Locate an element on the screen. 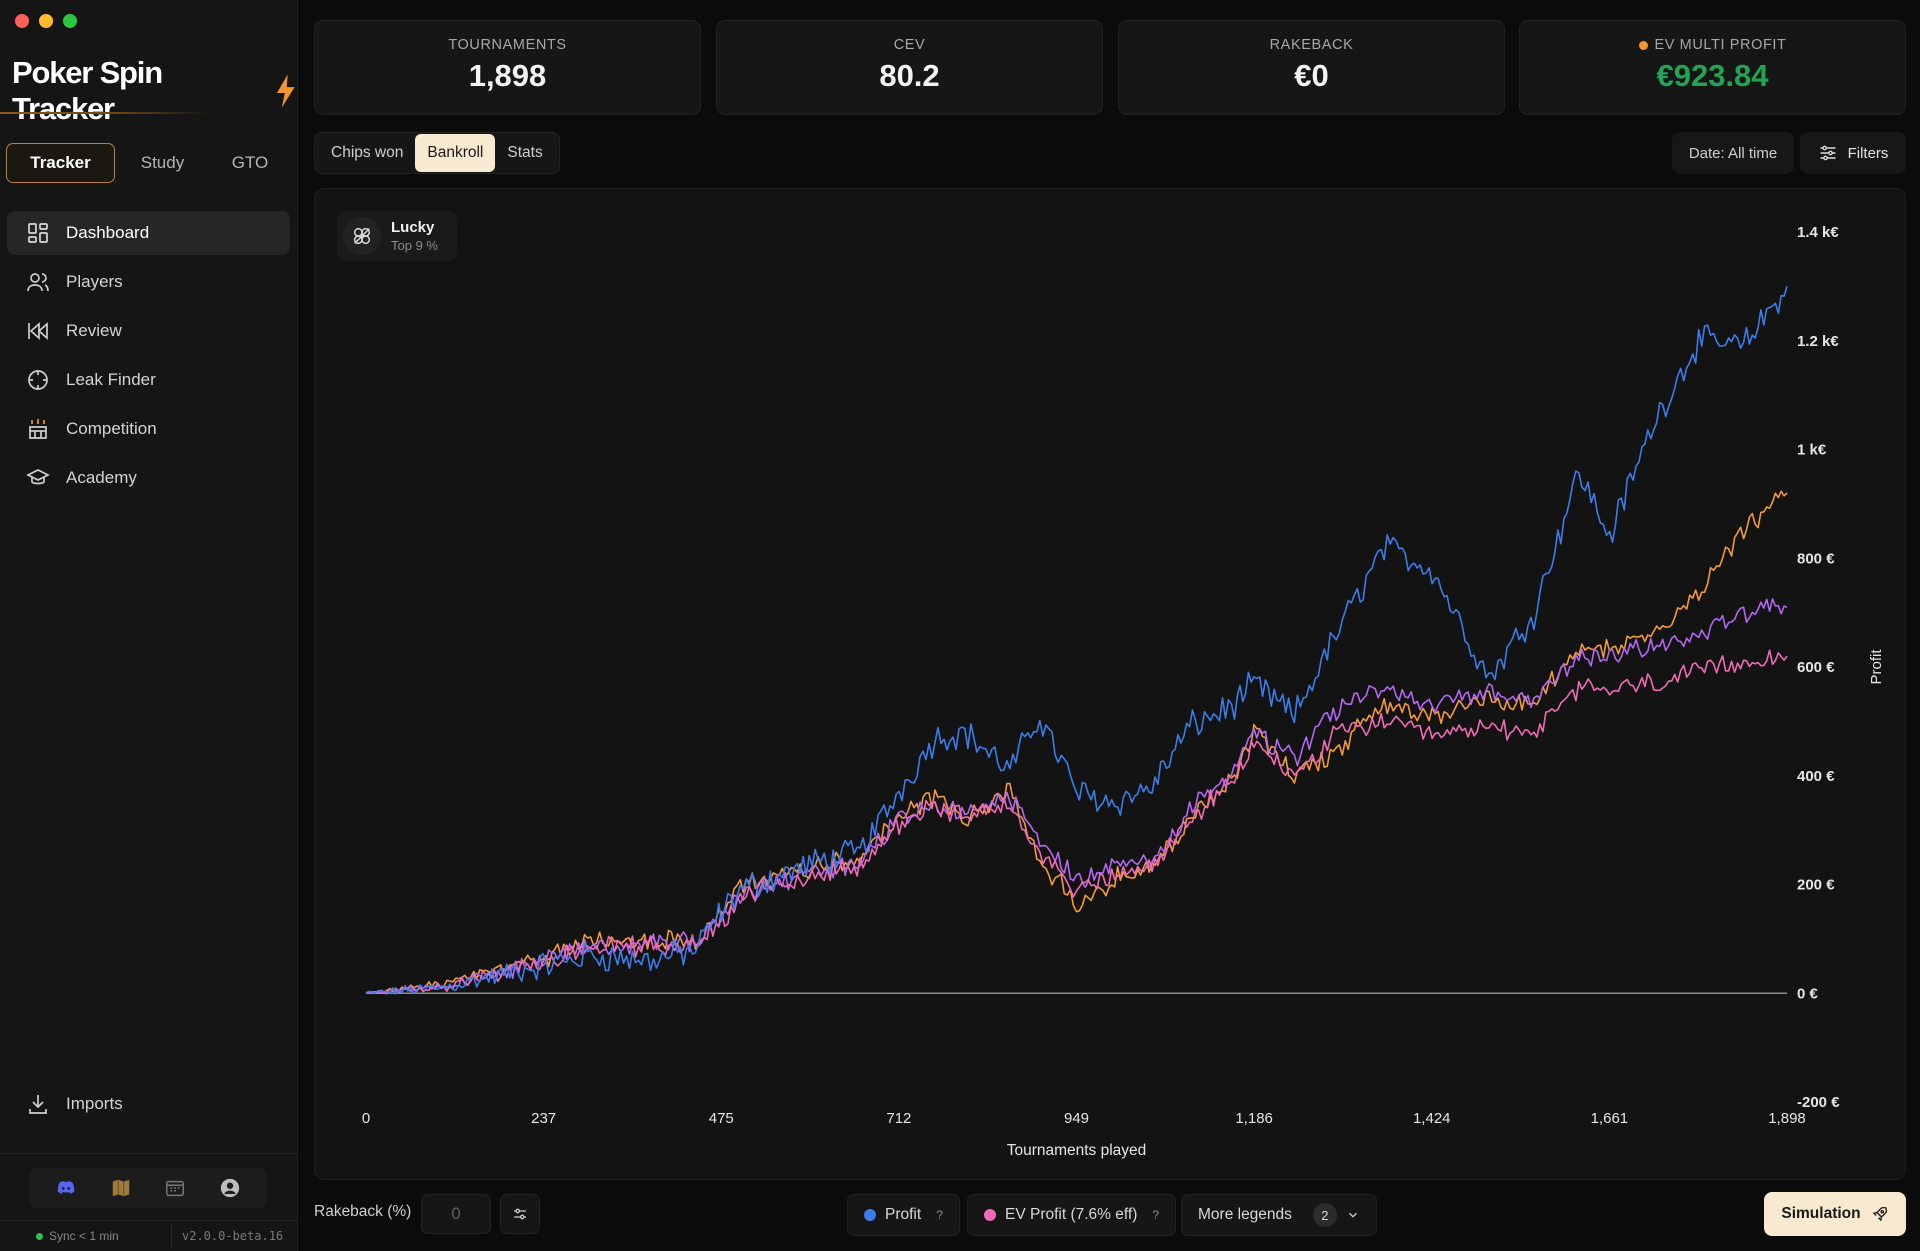 Image resolution: width=1920 pixels, height=1251 pixels. legend-label: EV Profit (7.6% eff) is located at coordinates (1071, 1214).